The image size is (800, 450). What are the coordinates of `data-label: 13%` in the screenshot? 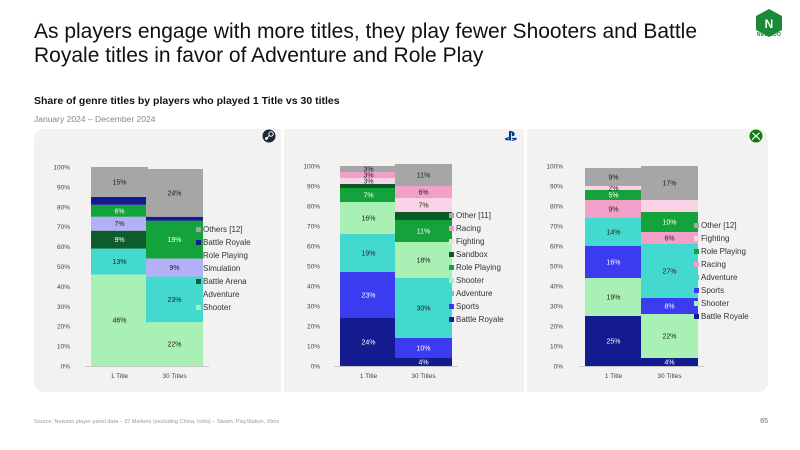 It's located at (119, 262).